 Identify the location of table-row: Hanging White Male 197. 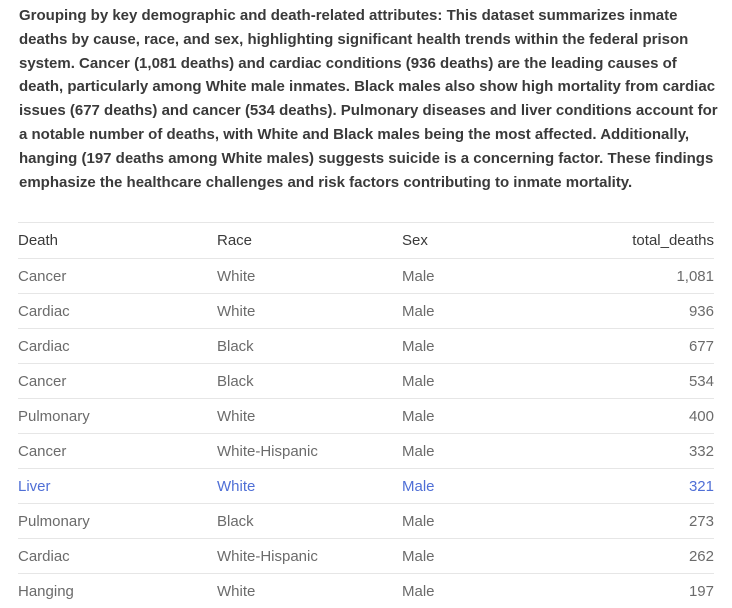
(366, 591).